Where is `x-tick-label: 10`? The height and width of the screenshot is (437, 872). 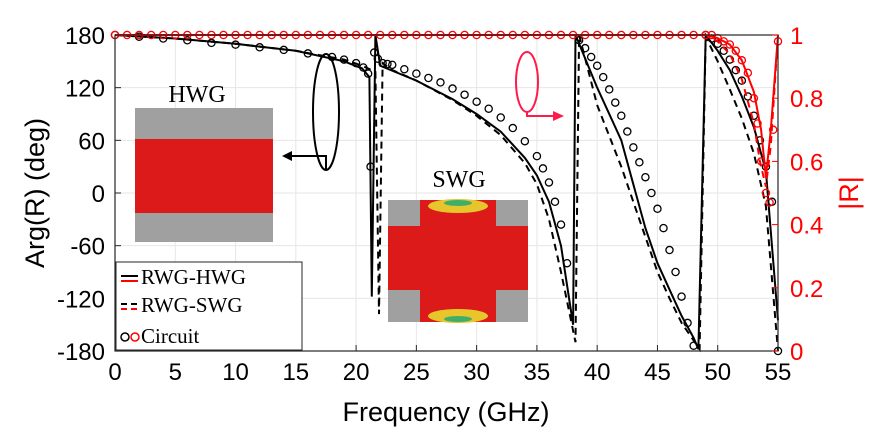
x-tick-label: 10 is located at coordinates (235, 372).